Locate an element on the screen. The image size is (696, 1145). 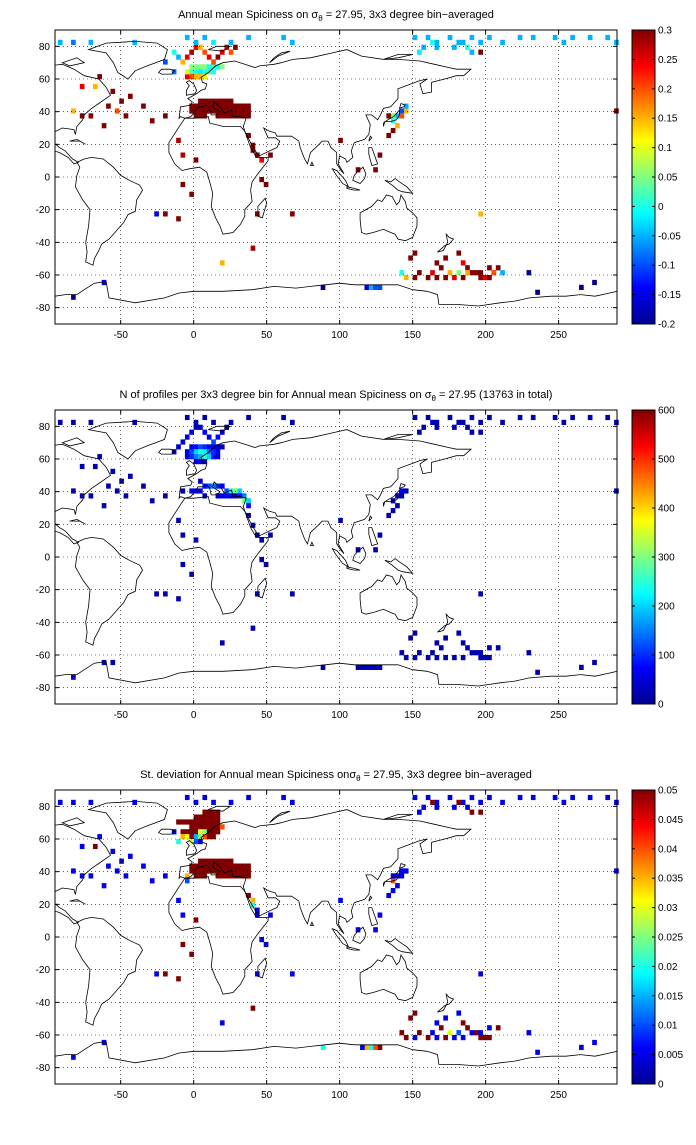
colorbar-tick-label: 200 is located at coordinates (666, 607).